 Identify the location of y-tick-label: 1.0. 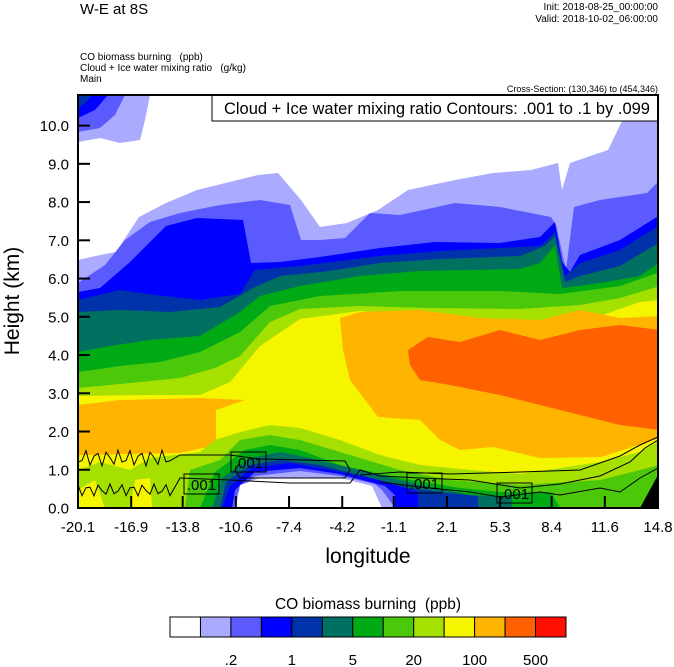
(58, 470).